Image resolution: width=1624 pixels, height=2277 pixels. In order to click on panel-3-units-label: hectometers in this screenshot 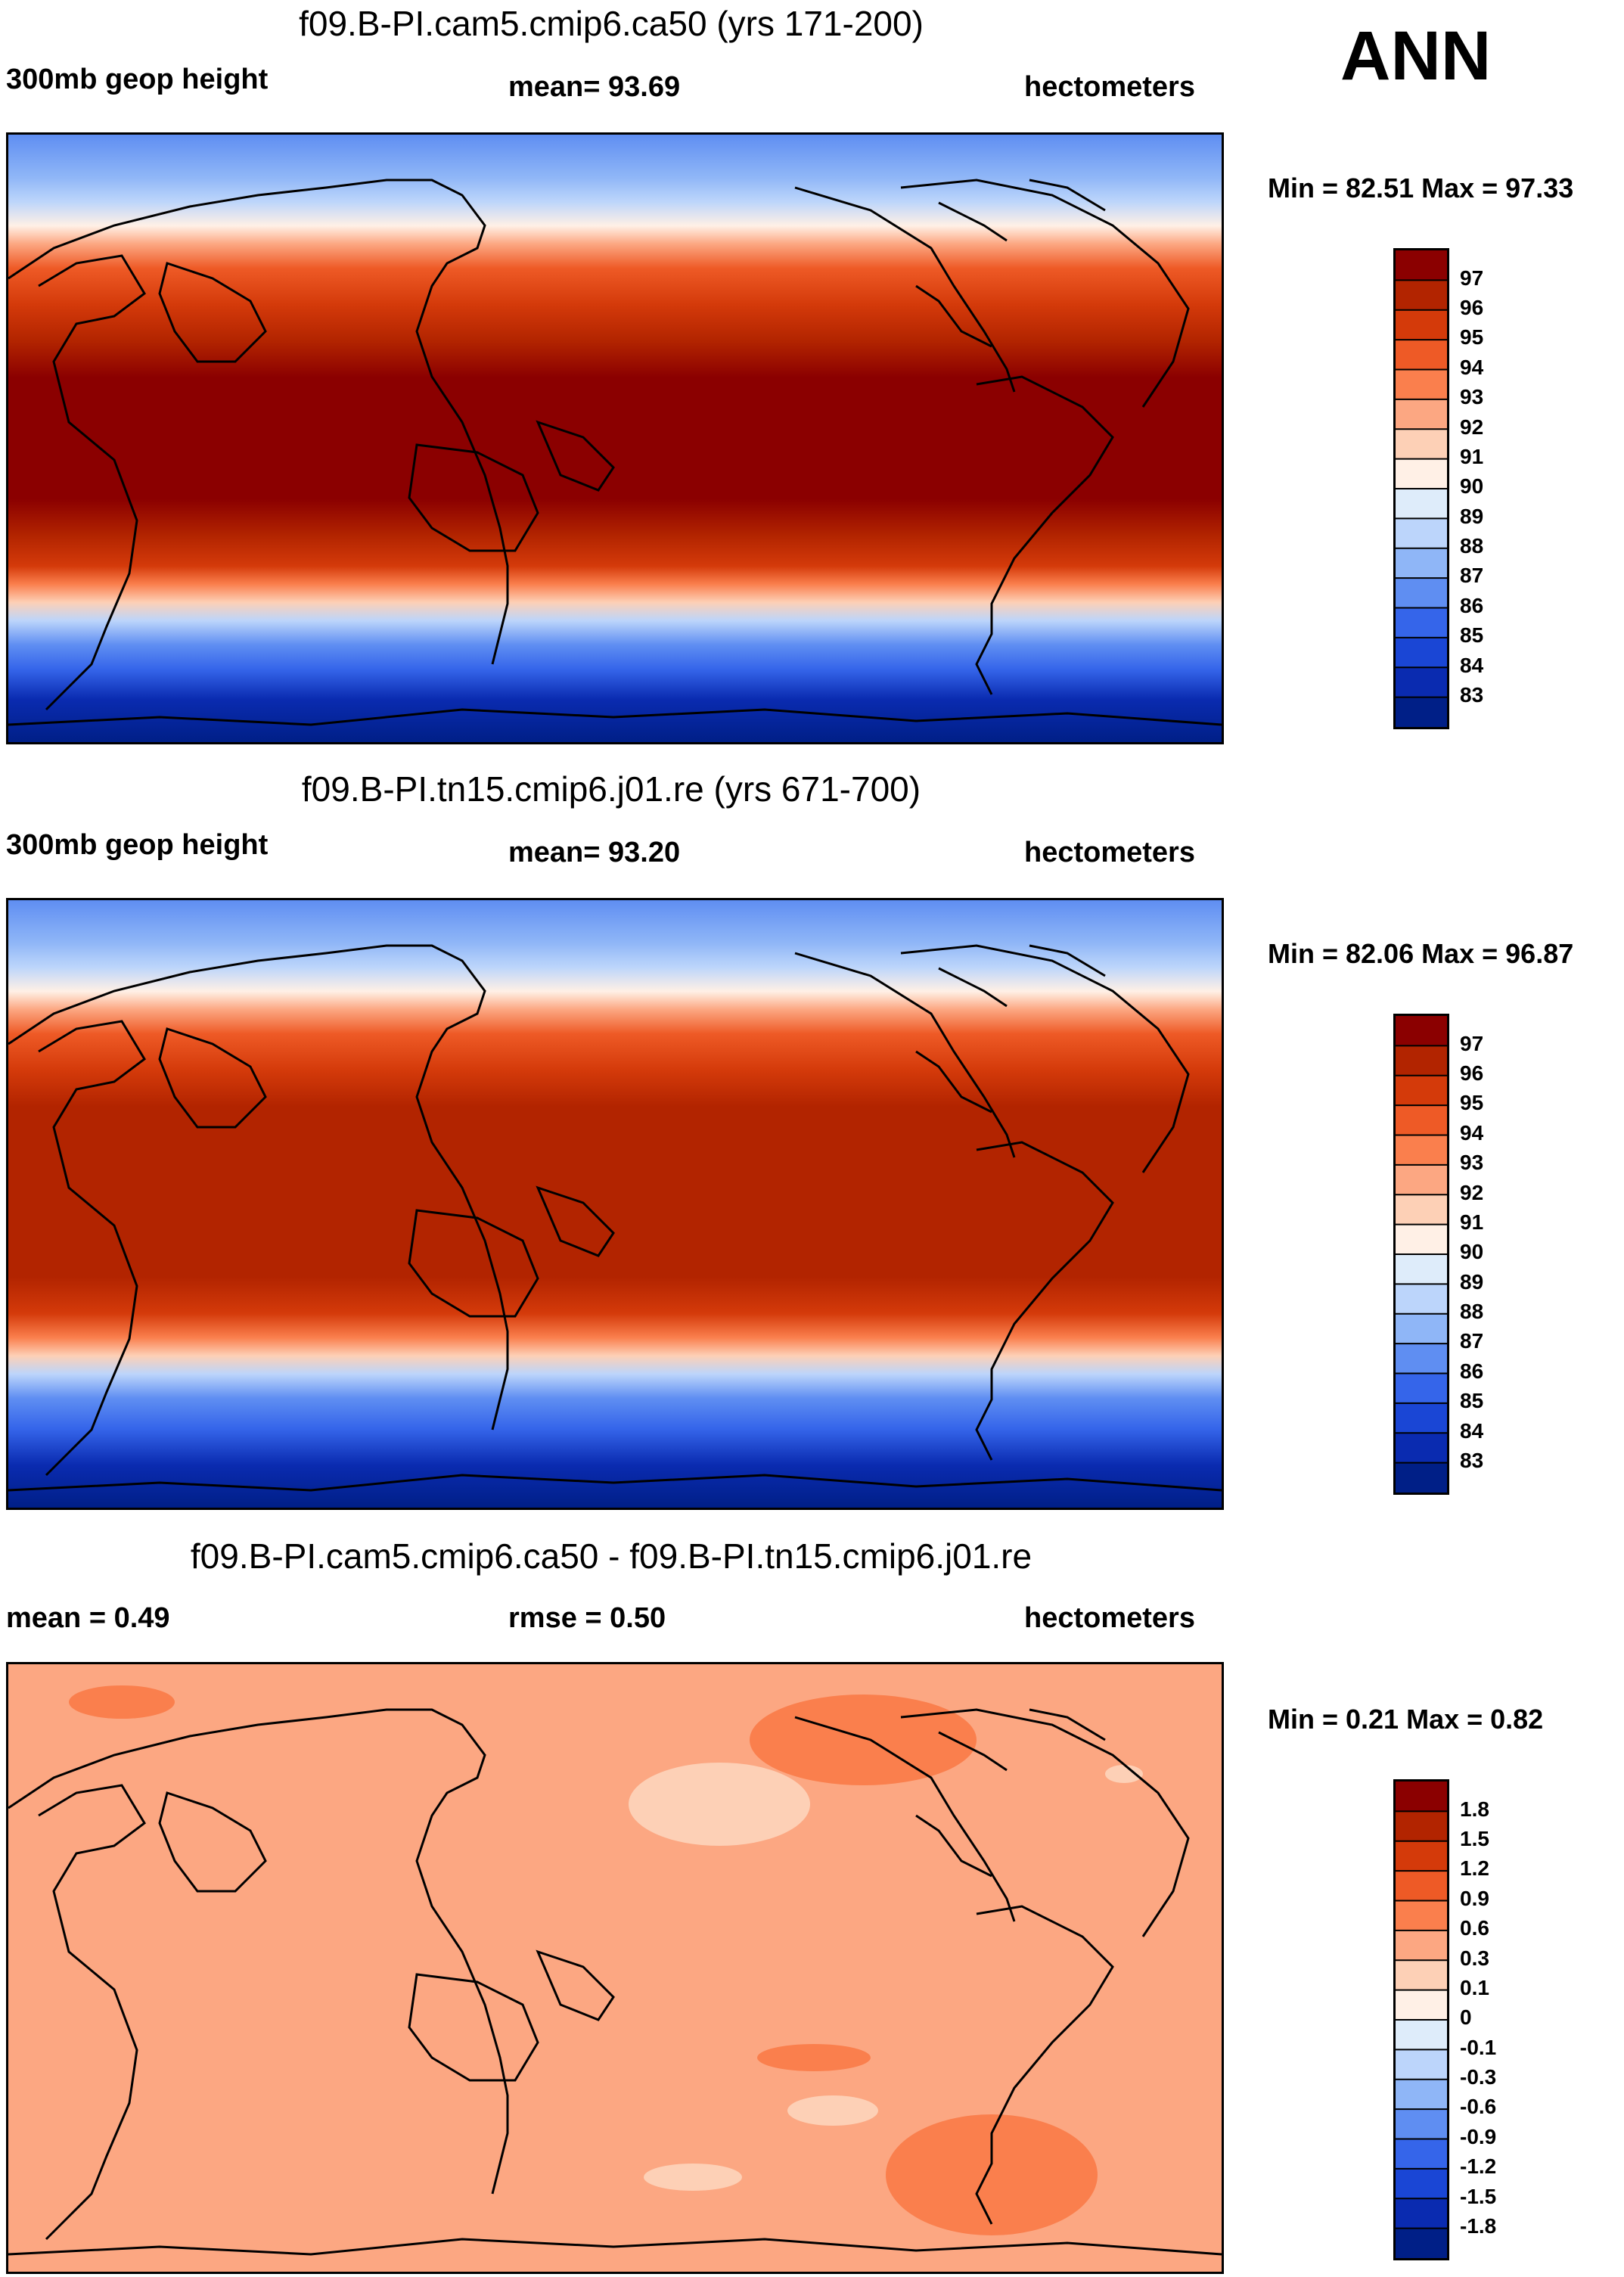, I will do `click(1109, 1618)`.